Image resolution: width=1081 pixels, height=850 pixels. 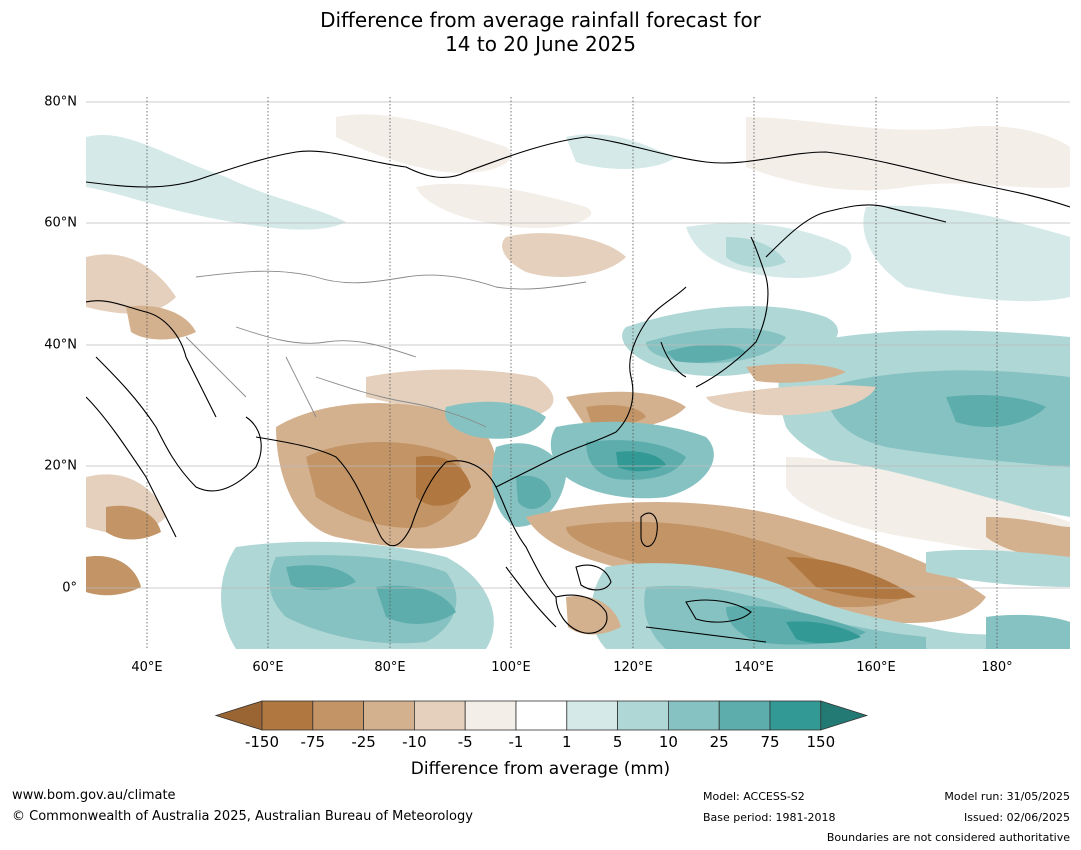 I want to click on lat-label-60n: 60°N, so click(x=60, y=223).